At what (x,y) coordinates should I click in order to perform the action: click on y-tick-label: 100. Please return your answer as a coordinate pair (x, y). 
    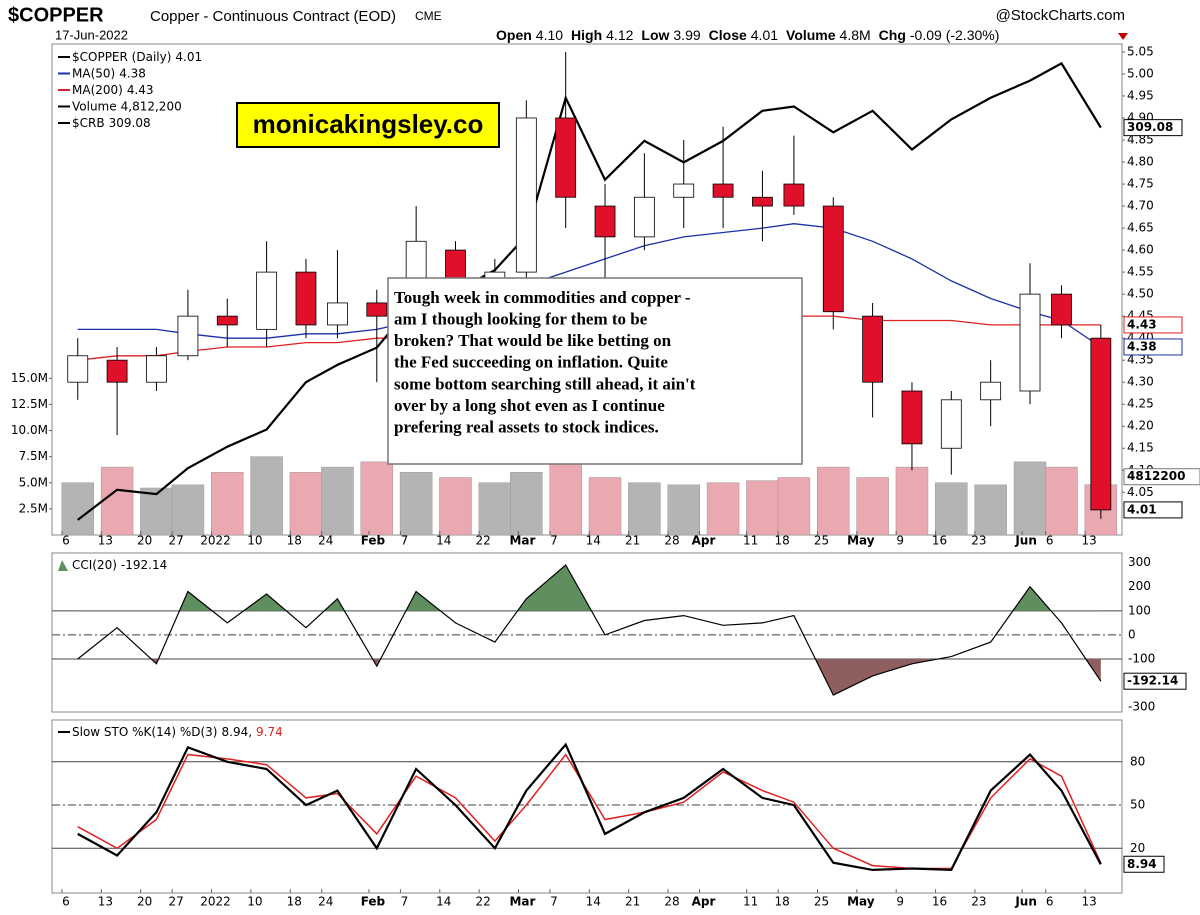
    Looking at the image, I should click on (1139, 610).